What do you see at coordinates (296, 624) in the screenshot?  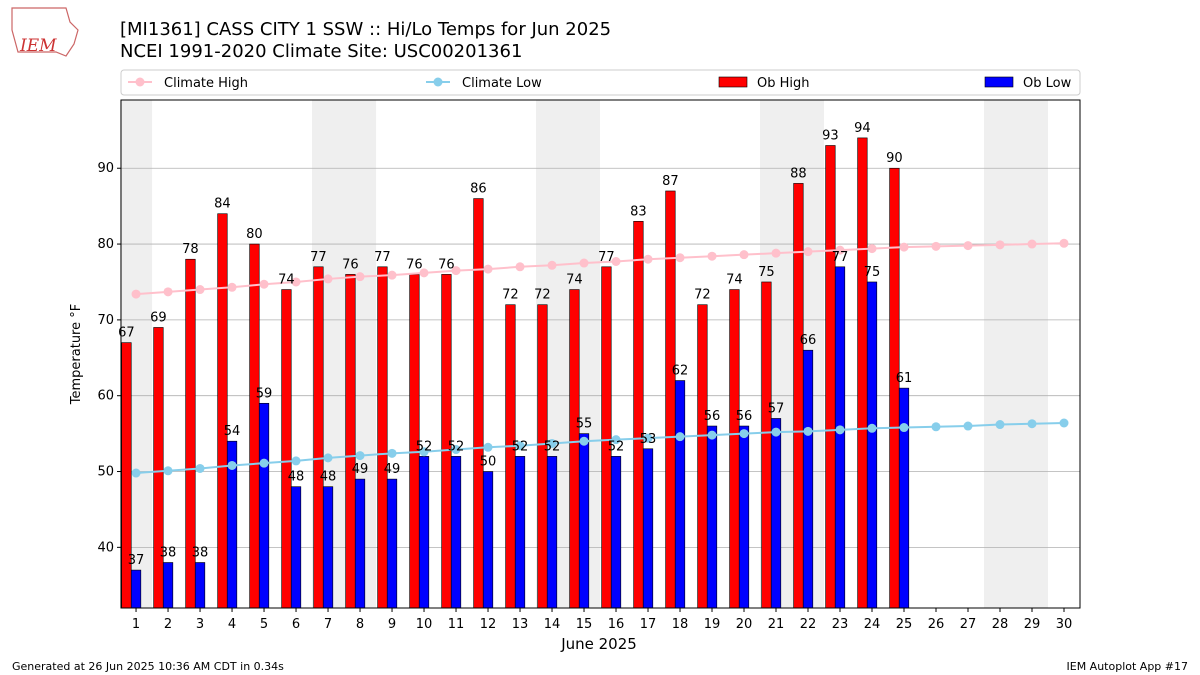 I see `x-tick-label: 6` at bounding box center [296, 624].